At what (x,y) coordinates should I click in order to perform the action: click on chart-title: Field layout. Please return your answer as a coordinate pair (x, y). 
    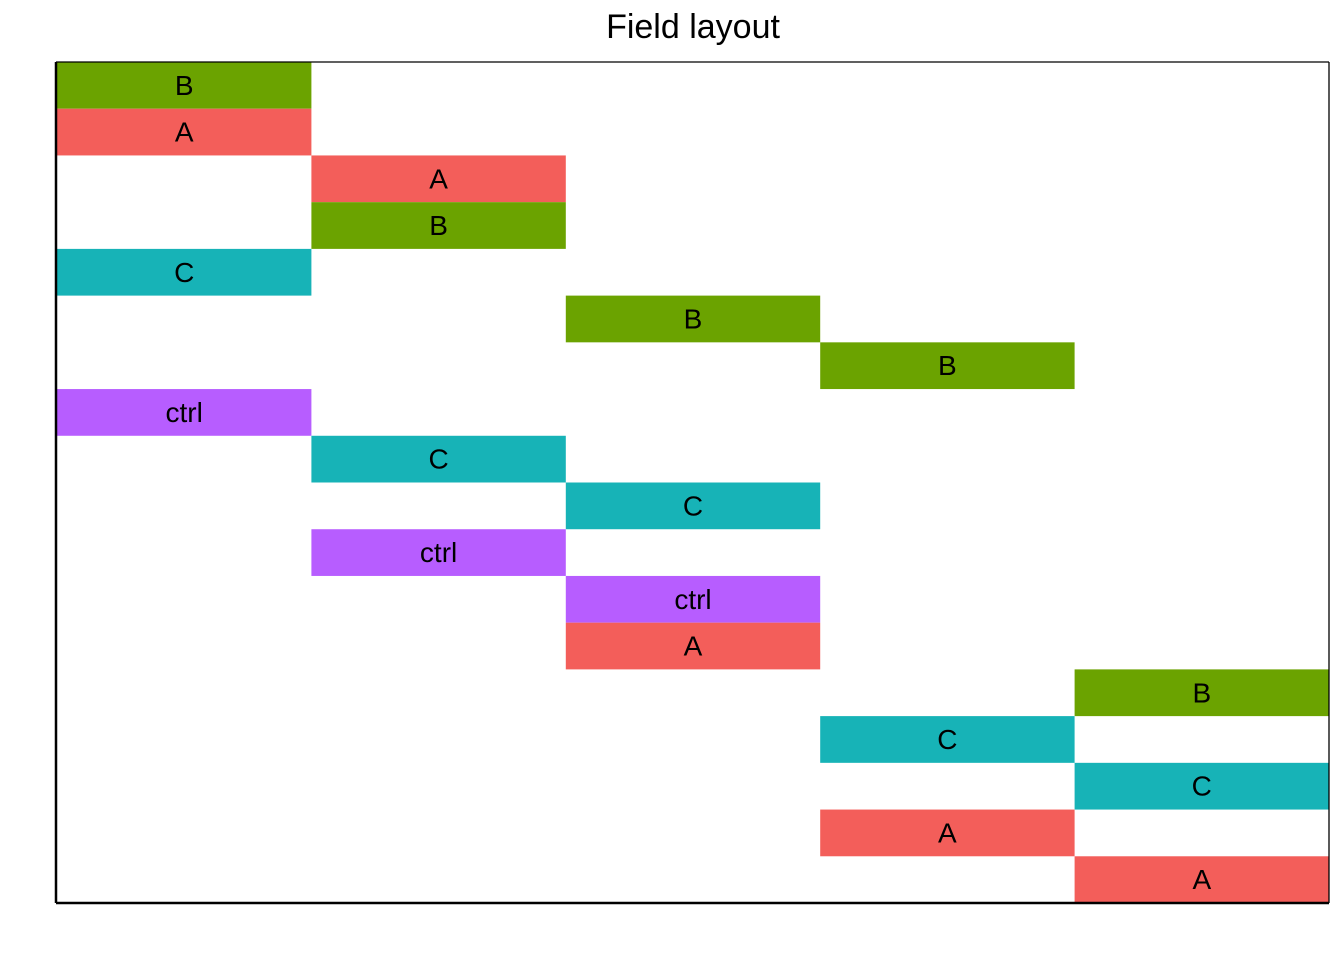
    Looking at the image, I should click on (693, 27).